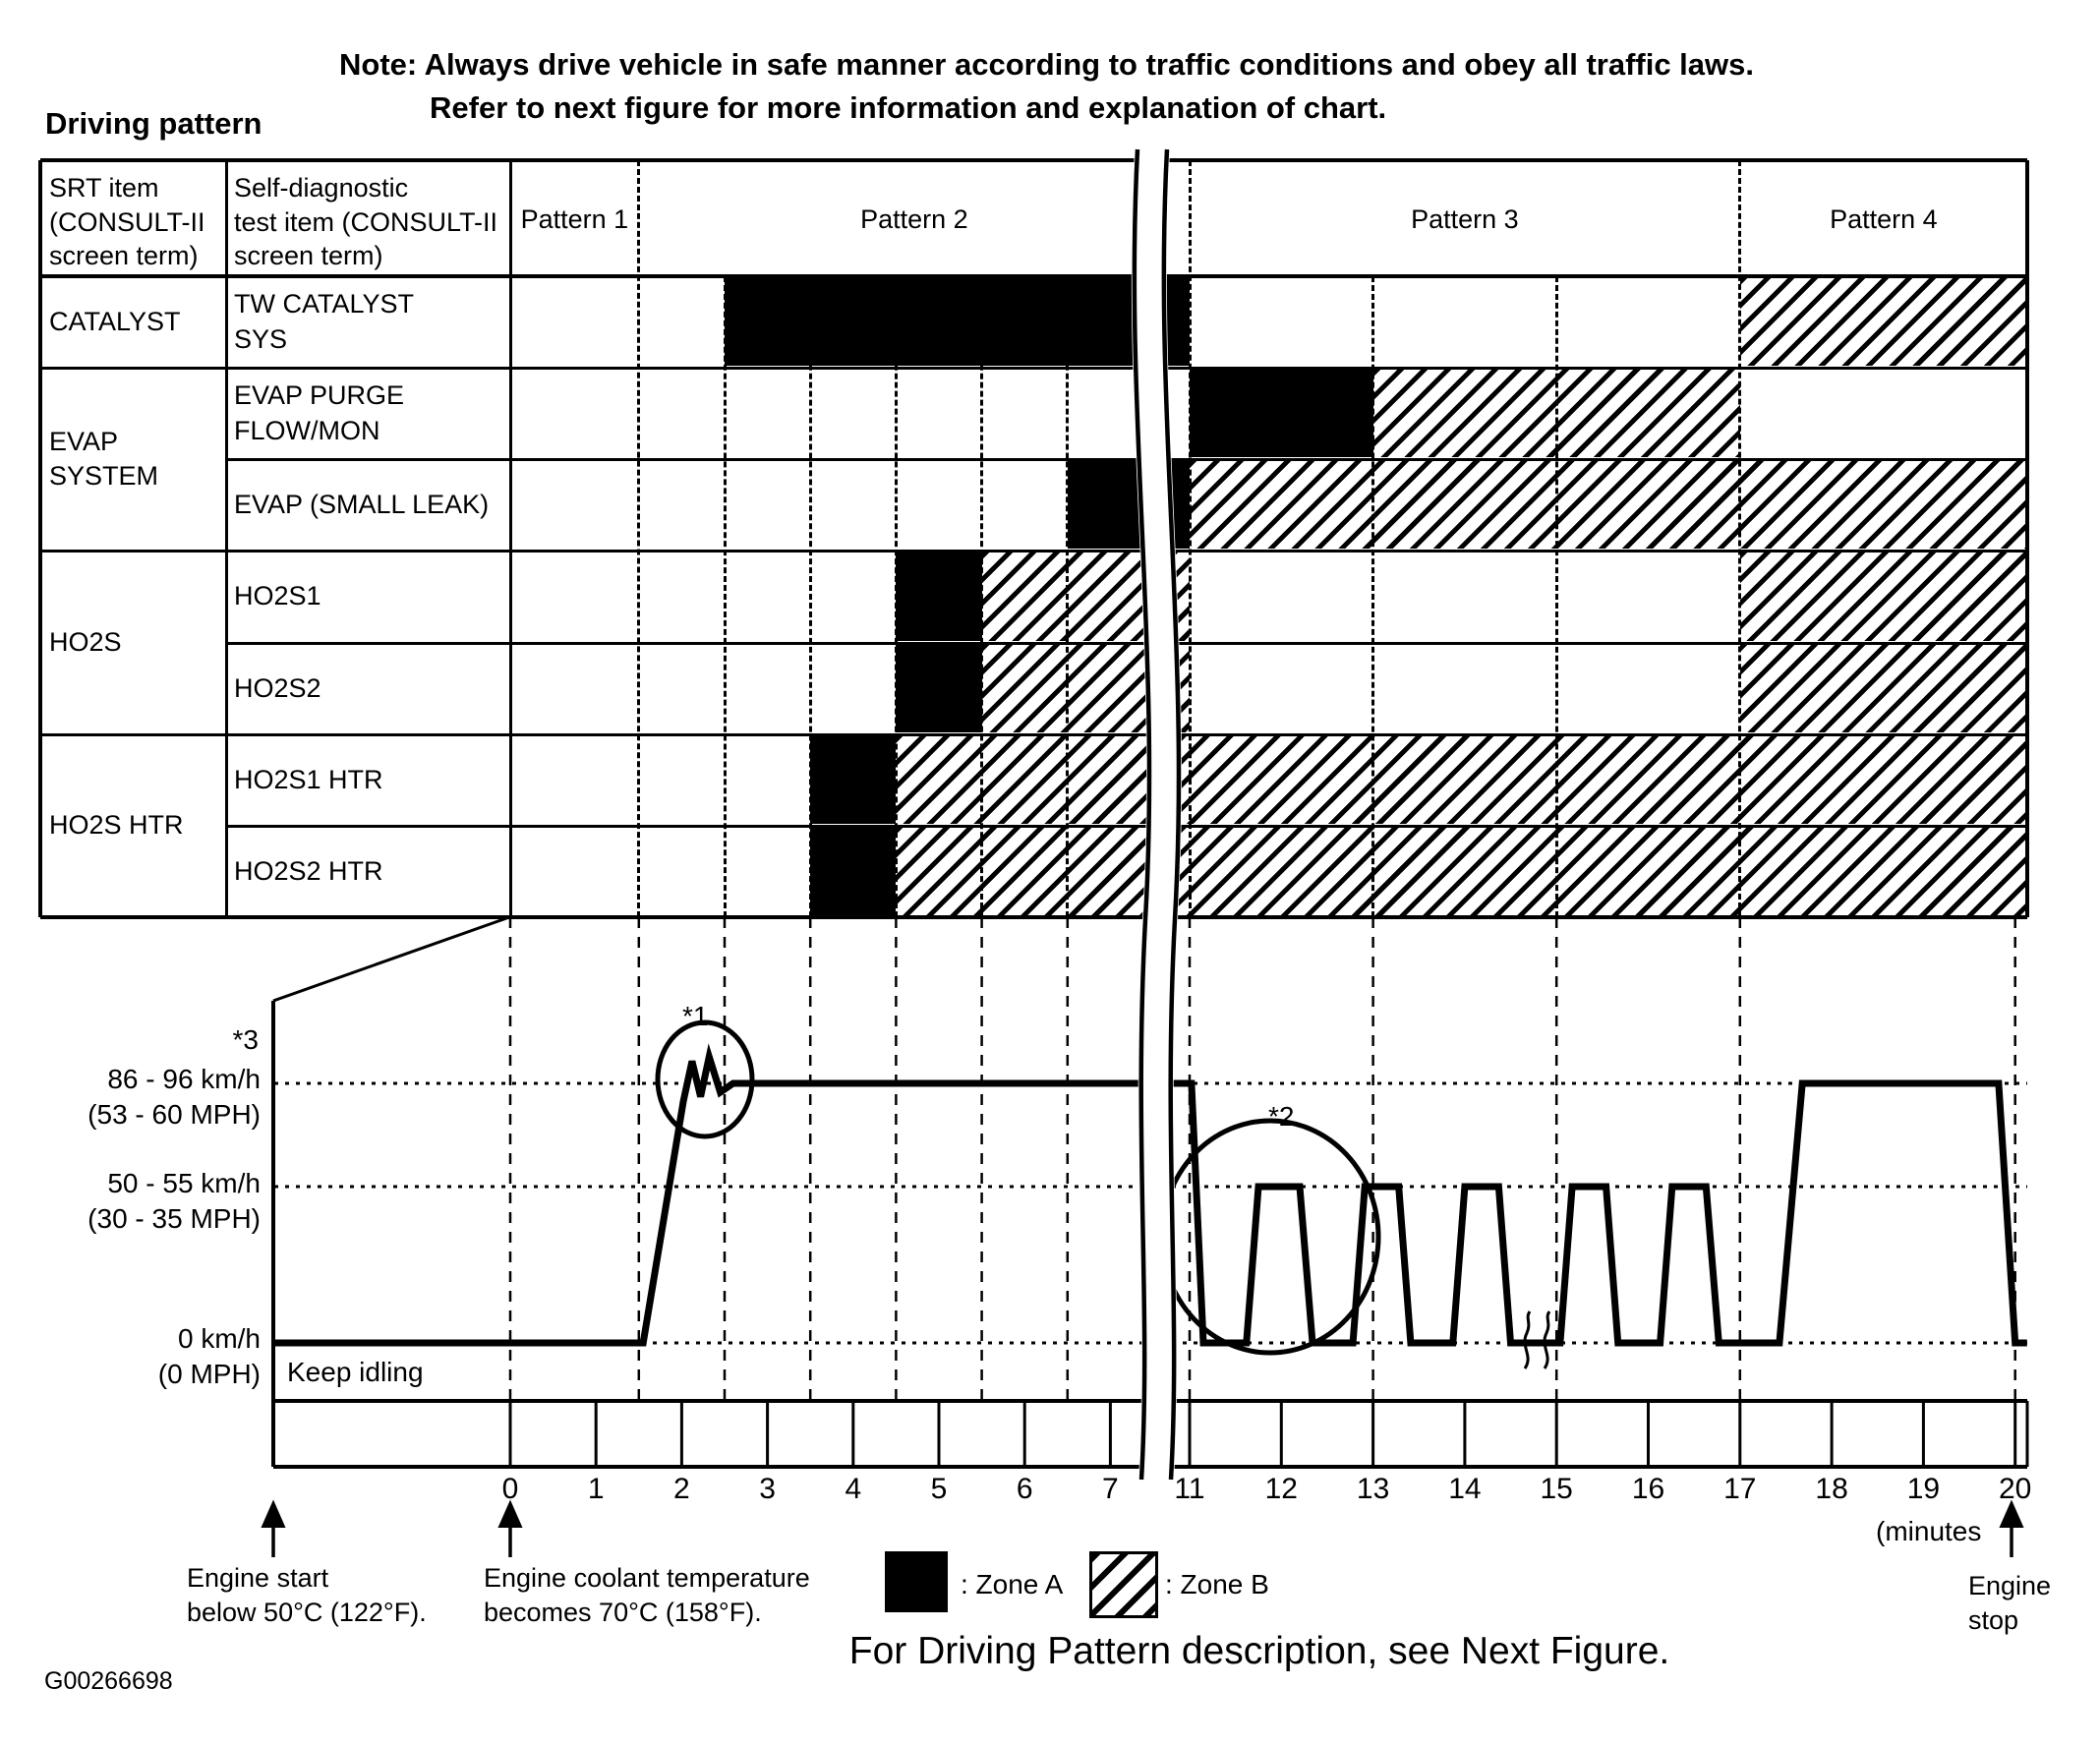  I want to click on axis-tick-label: 0, so click(510, 1489).